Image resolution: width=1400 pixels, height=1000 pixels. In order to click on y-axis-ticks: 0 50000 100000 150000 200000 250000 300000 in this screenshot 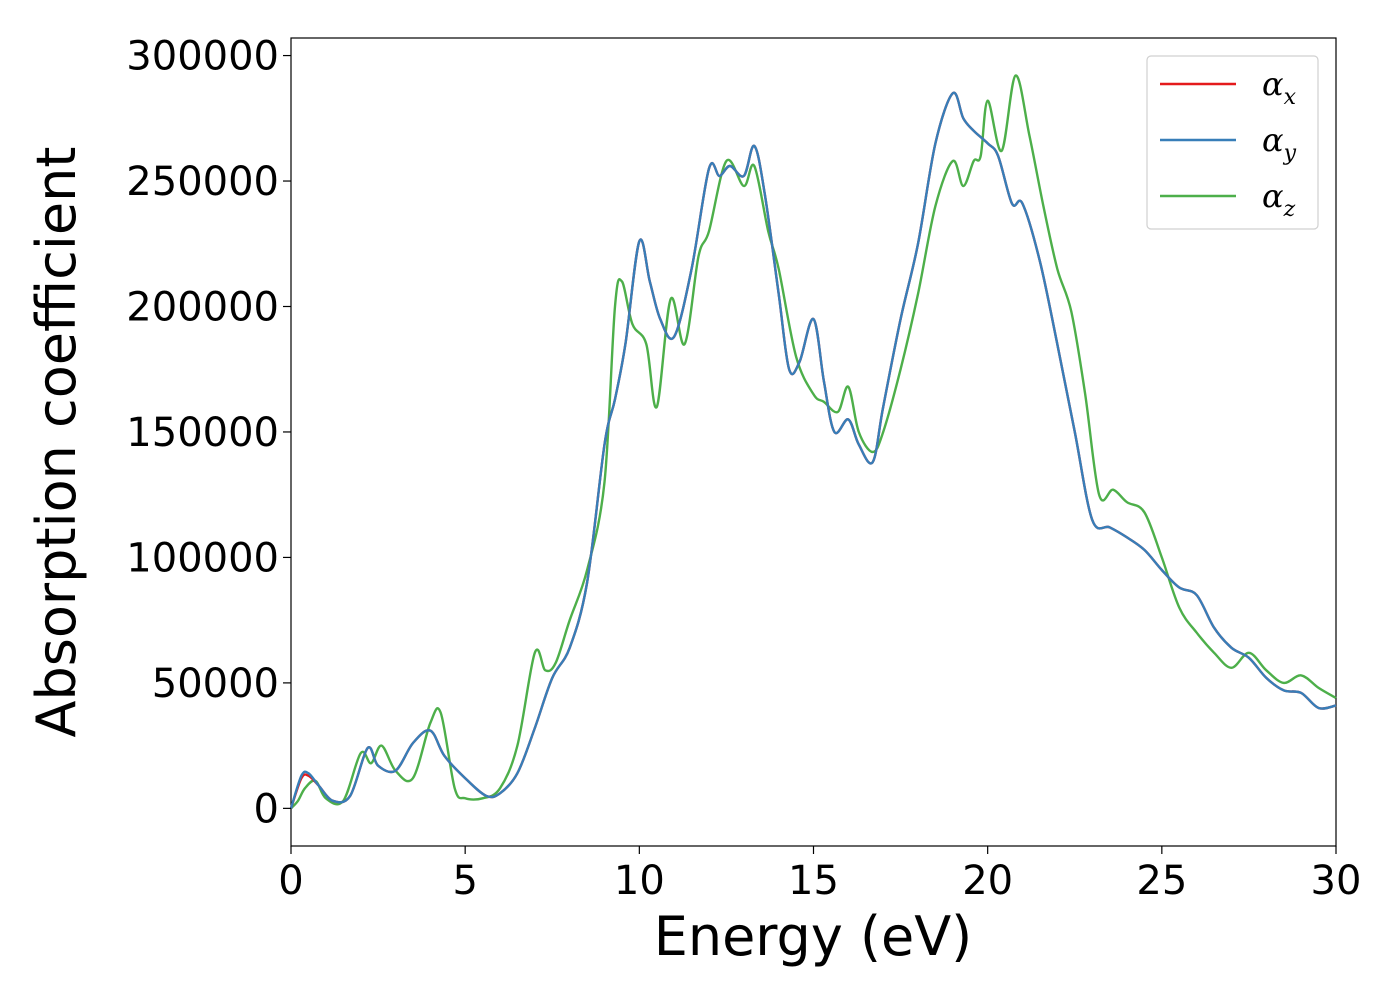, I will do `click(208, 433)`.